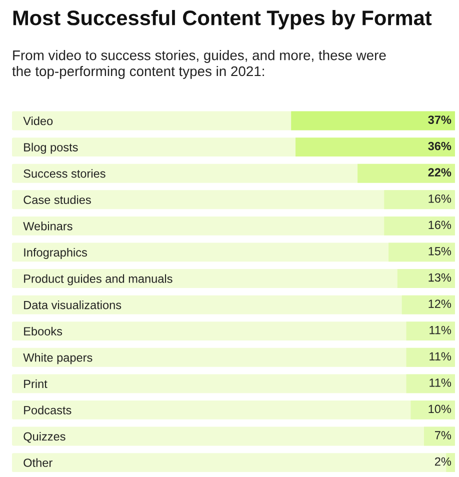 The height and width of the screenshot is (477, 459). I want to click on chart-title: Most Successful Content Types by Format, so click(222, 20).